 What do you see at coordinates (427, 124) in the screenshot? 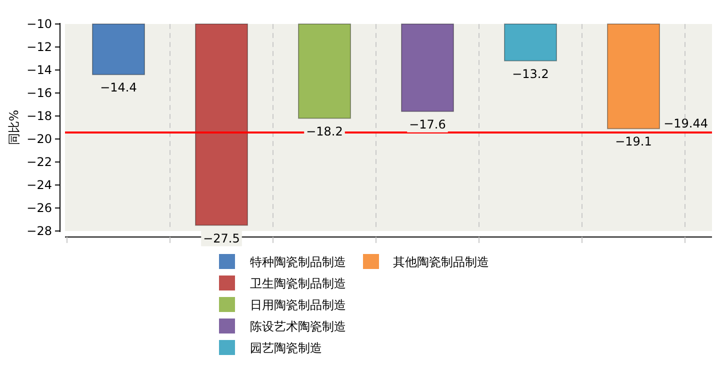
I see `data-label: −17.6` at bounding box center [427, 124].